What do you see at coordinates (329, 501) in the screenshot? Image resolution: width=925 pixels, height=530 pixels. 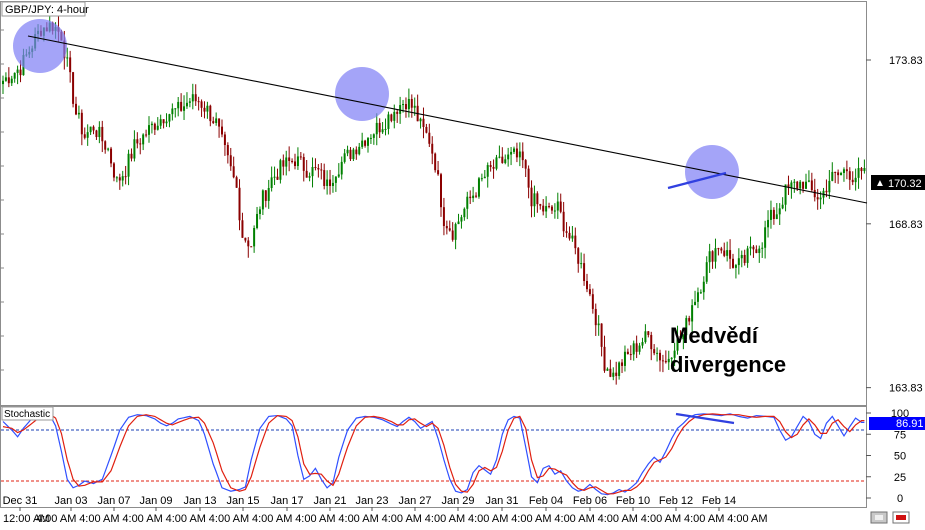 I see `x-date-label: Jan 21` at bounding box center [329, 501].